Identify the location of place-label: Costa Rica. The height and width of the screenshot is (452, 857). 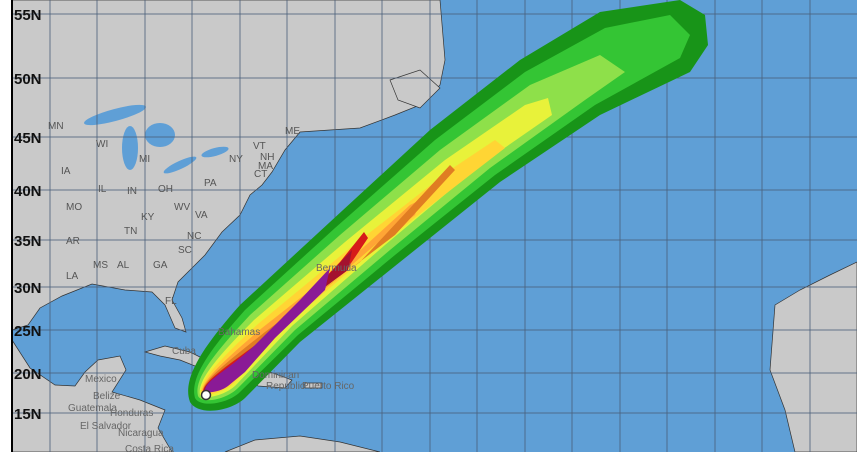
(149, 448).